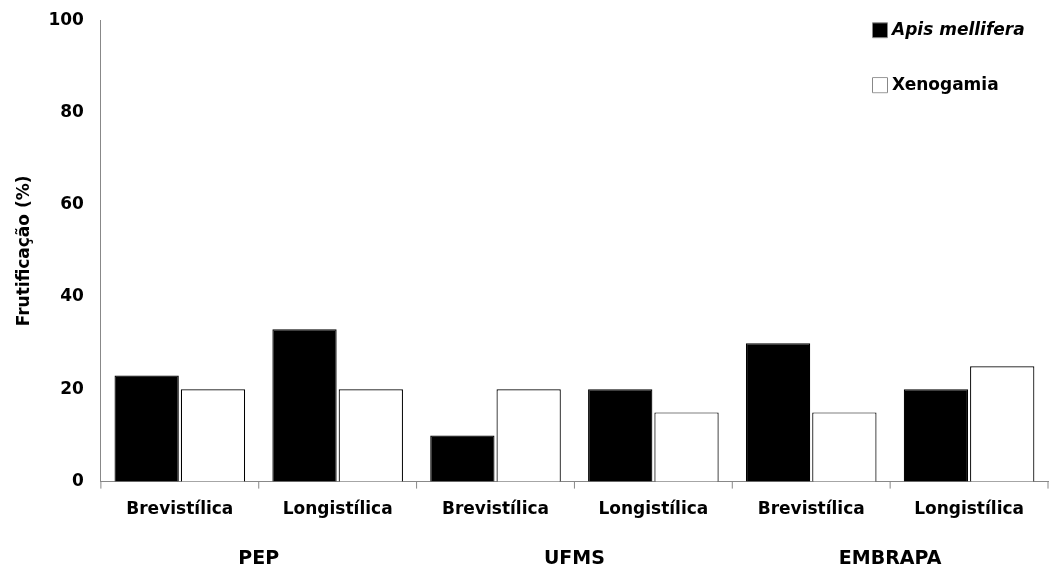  Describe the element at coordinates (890, 557) in the screenshot. I see `text: EMBRAPA` at that location.